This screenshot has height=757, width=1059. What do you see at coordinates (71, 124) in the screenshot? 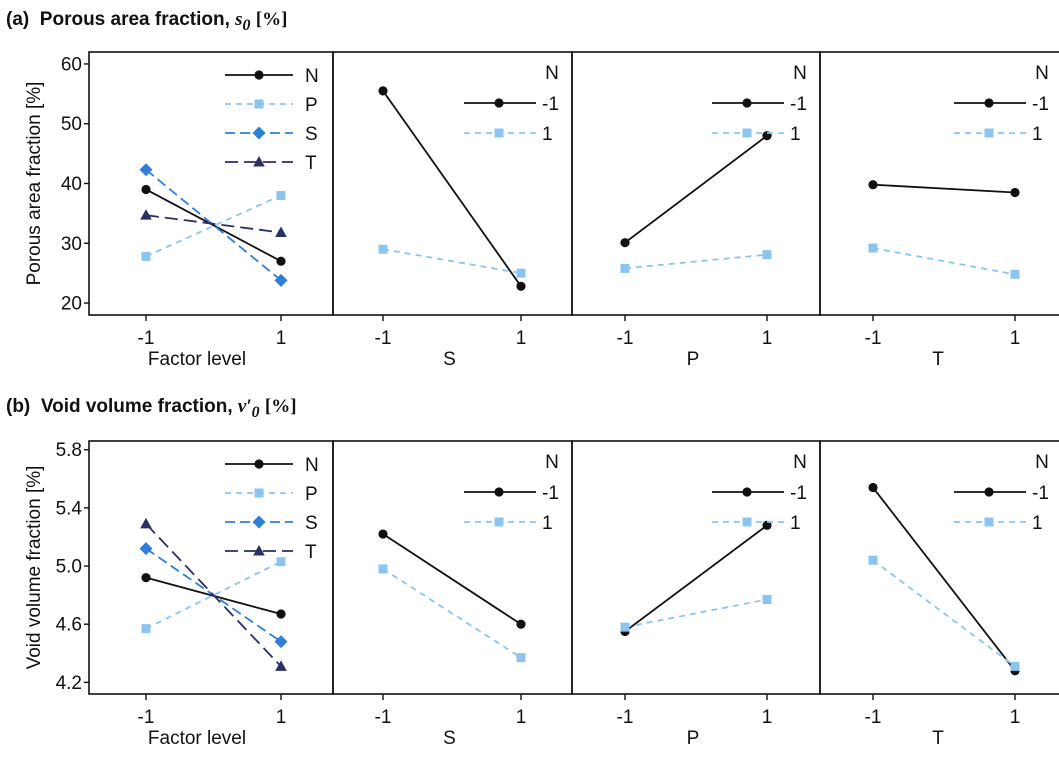
I see `y-tick-label: 50` at bounding box center [71, 124].